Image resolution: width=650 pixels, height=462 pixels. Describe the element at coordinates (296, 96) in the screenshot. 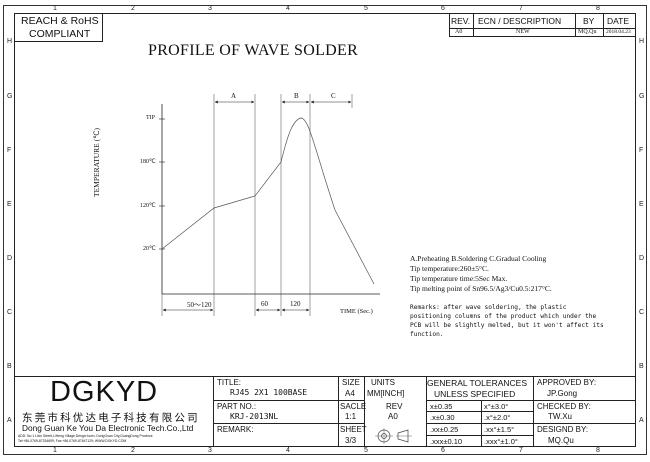

I see `phase-label-b: B` at that location.